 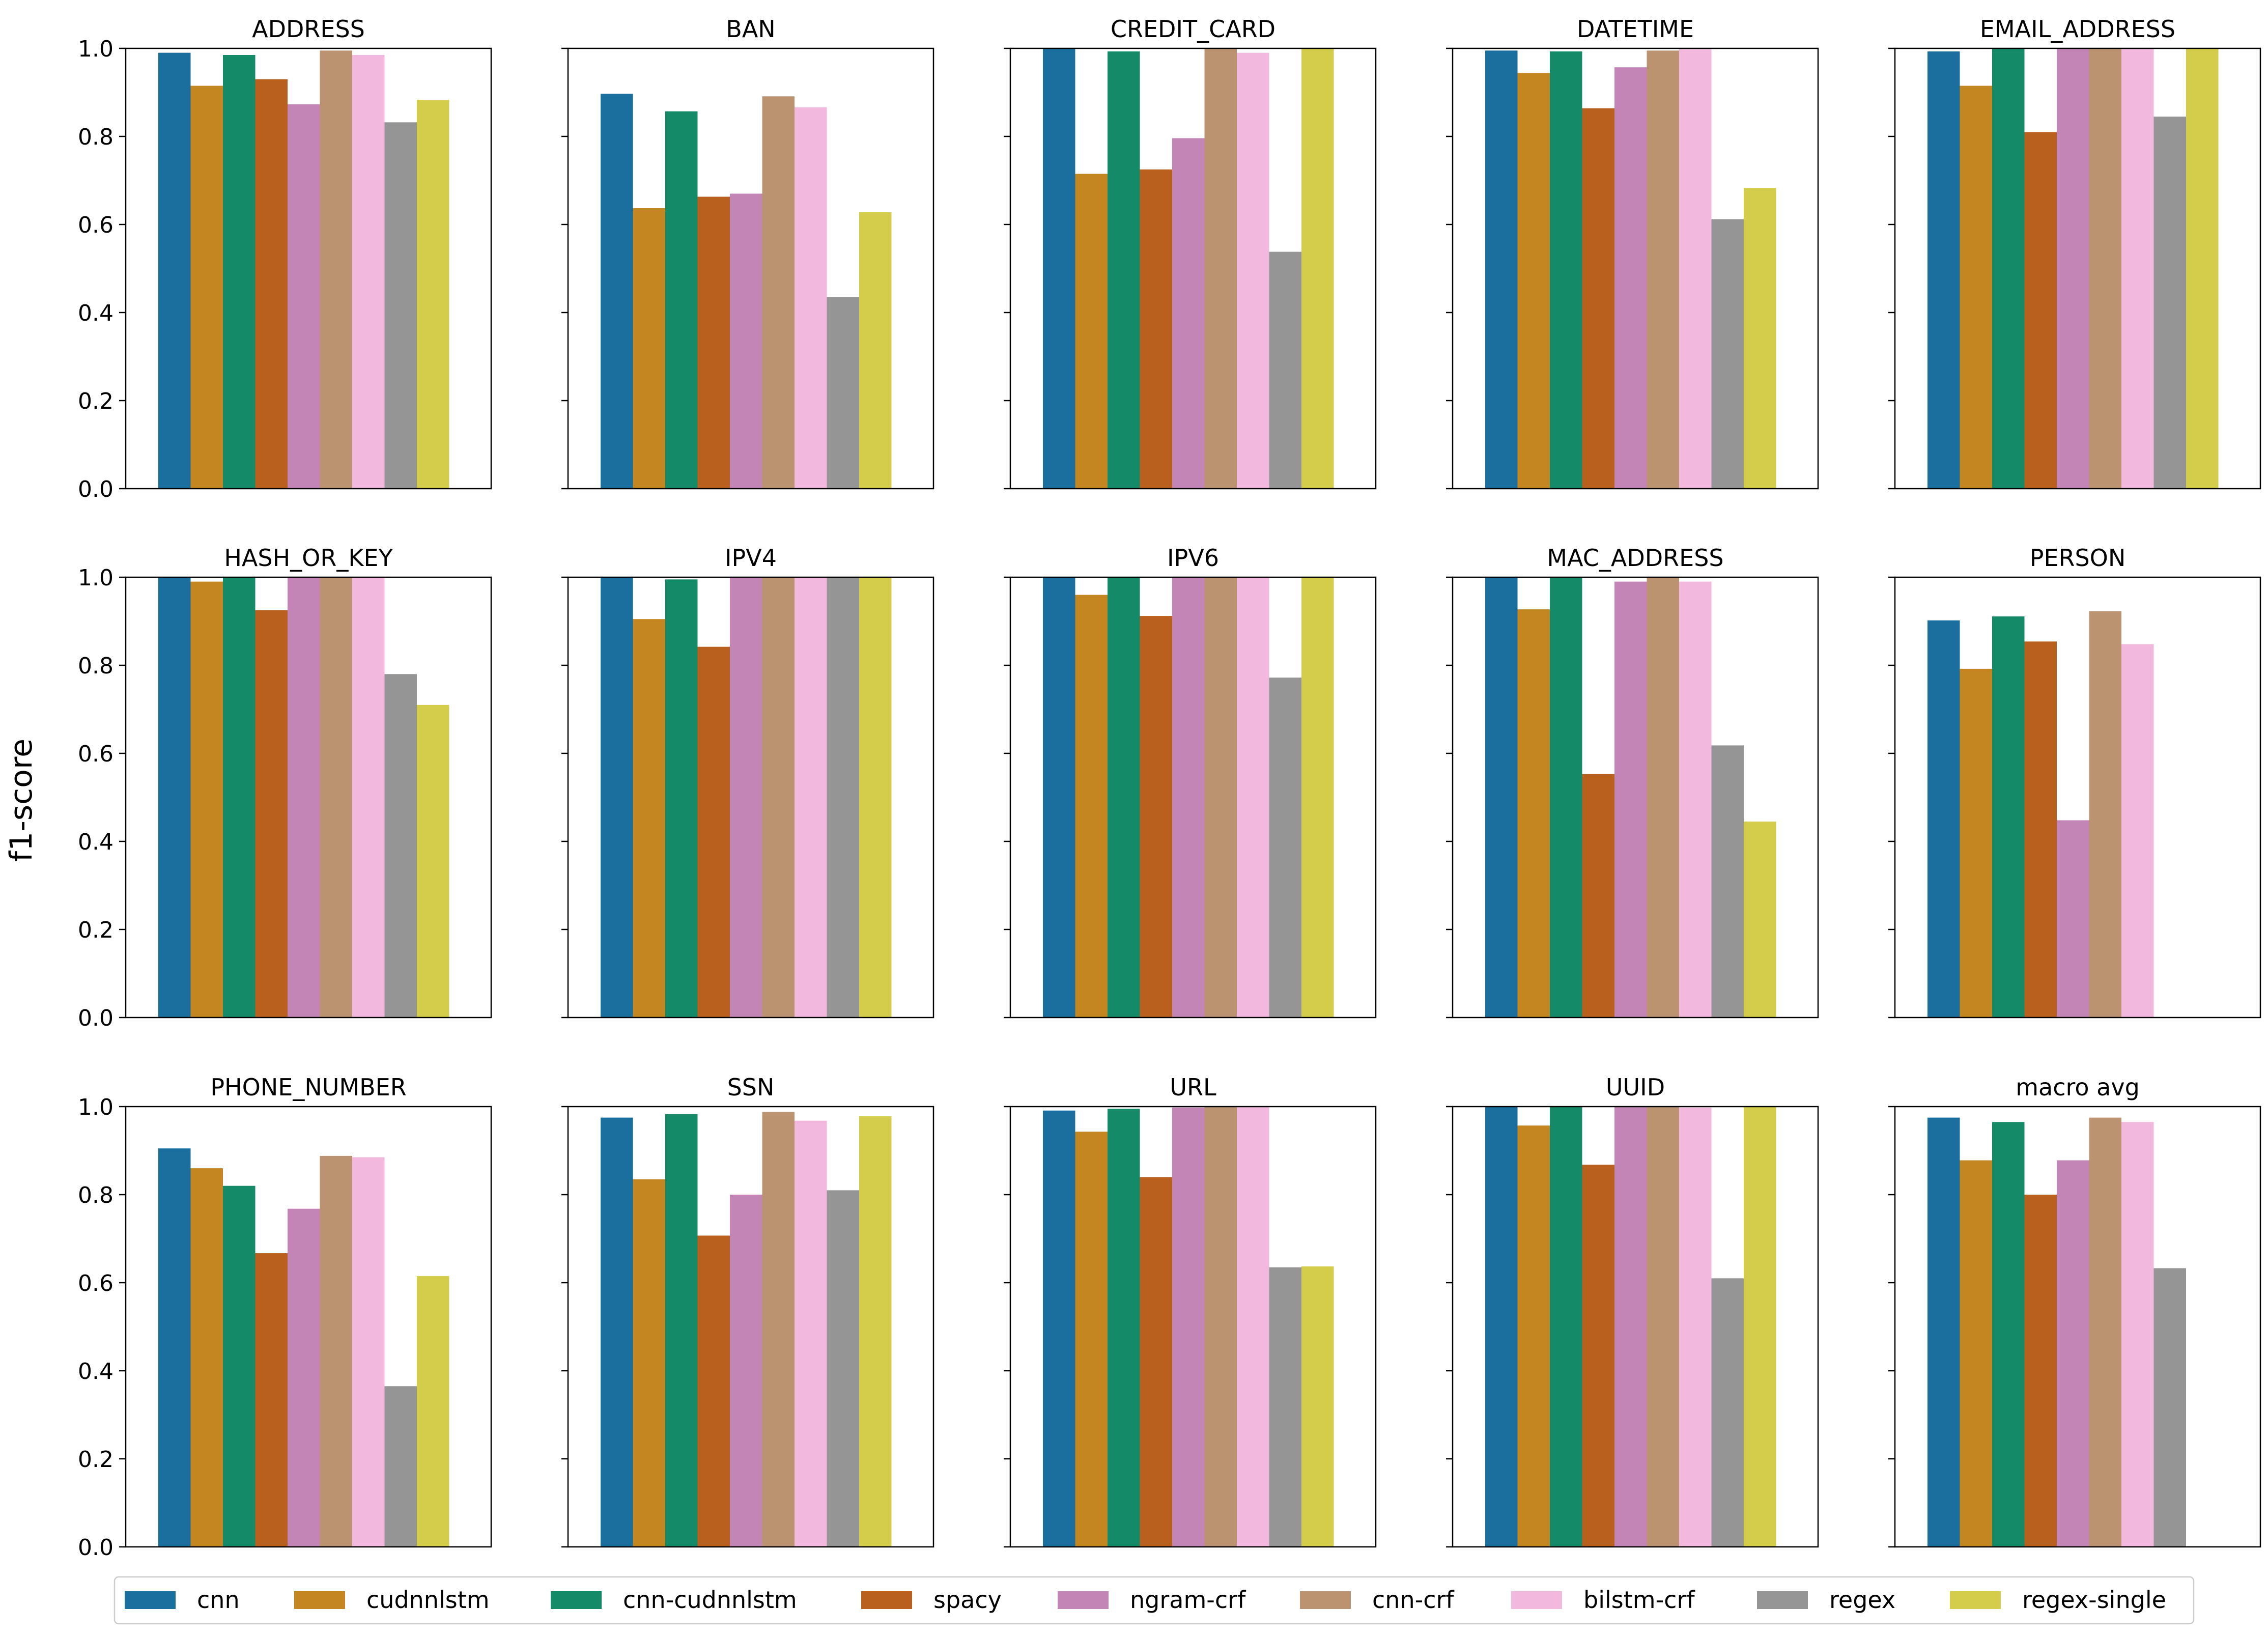 I want to click on bar-address-regex-single, so click(x=433, y=294).